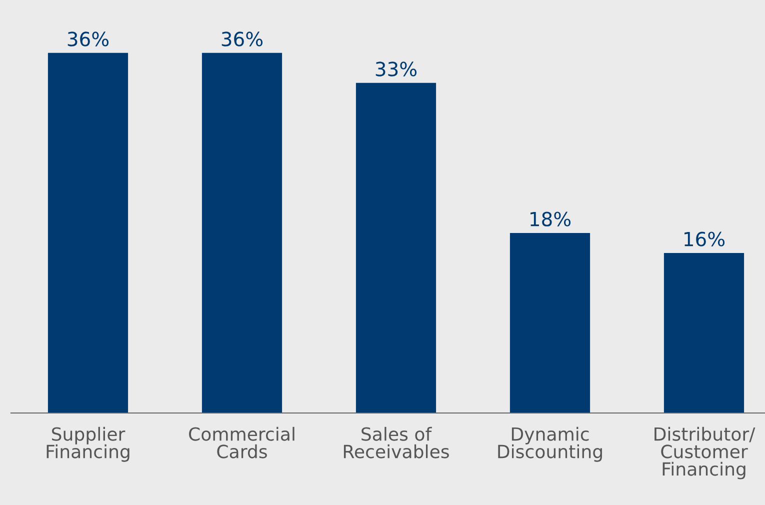 The width and height of the screenshot is (765, 505). I want to click on data-label: 16%, so click(704, 239).